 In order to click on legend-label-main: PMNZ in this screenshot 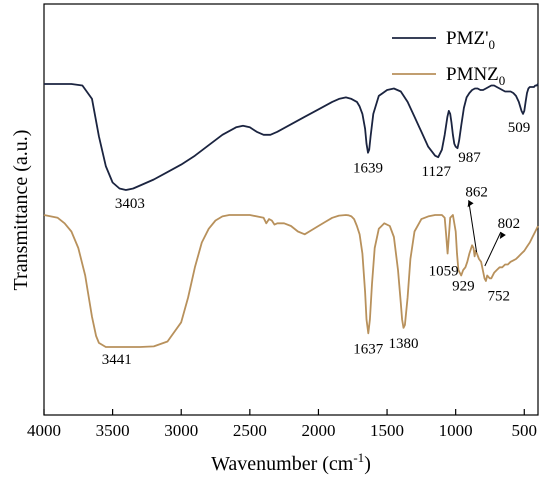, I will do `click(472, 74)`.